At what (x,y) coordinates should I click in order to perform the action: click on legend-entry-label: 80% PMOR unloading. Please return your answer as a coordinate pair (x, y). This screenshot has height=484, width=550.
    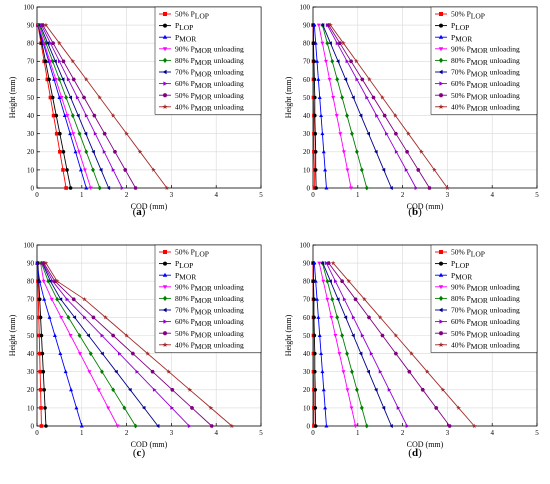
    Looking at the image, I should click on (209, 61).